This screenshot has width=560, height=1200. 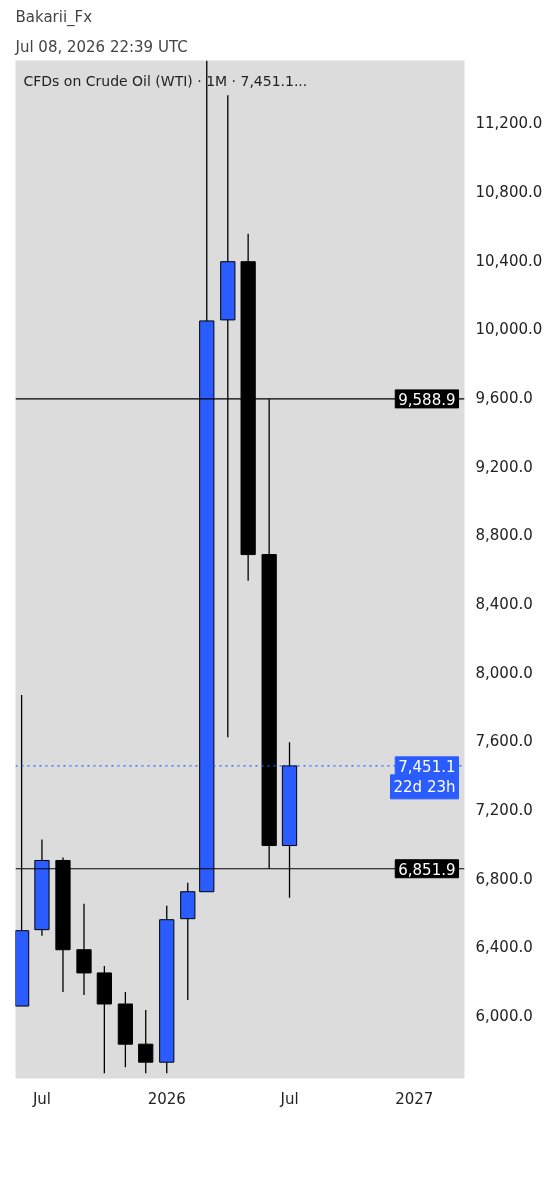 I want to click on ref-line-label: 9,588.9, so click(x=427, y=399).